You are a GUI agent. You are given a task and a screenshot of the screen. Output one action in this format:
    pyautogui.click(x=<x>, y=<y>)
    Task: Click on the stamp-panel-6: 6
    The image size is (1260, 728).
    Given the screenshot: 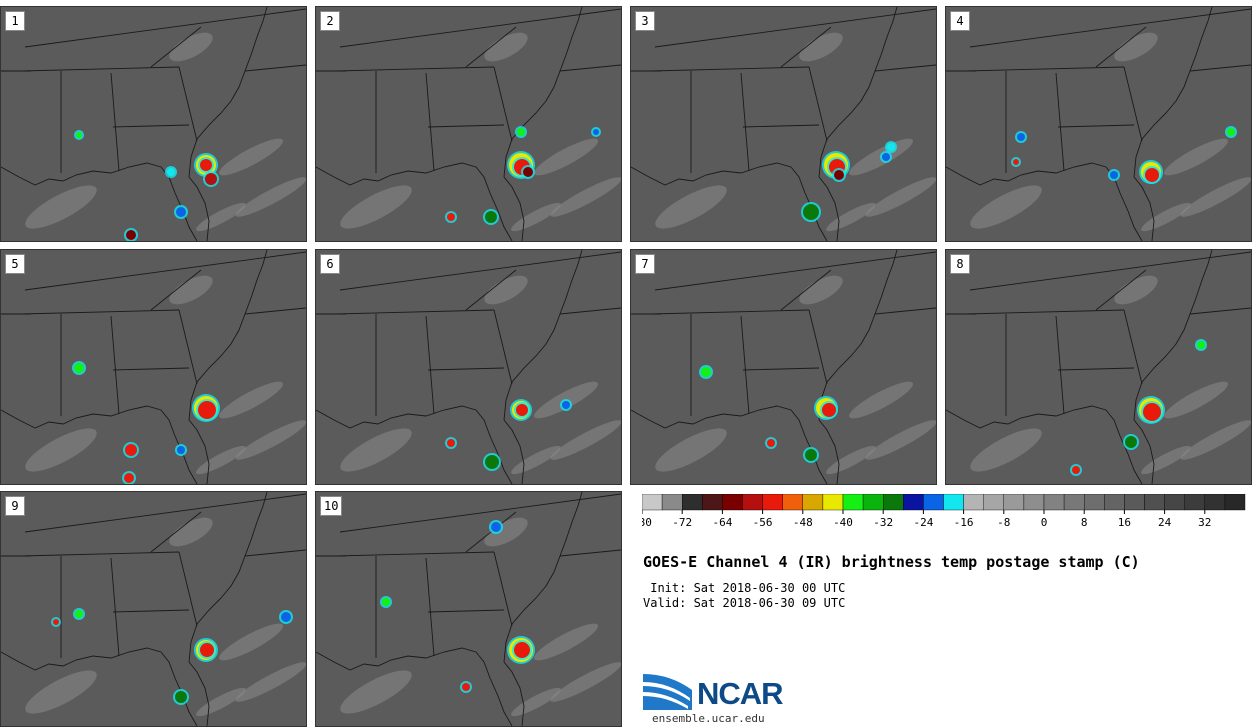 What is the action you would take?
    pyautogui.click(x=468, y=367)
    